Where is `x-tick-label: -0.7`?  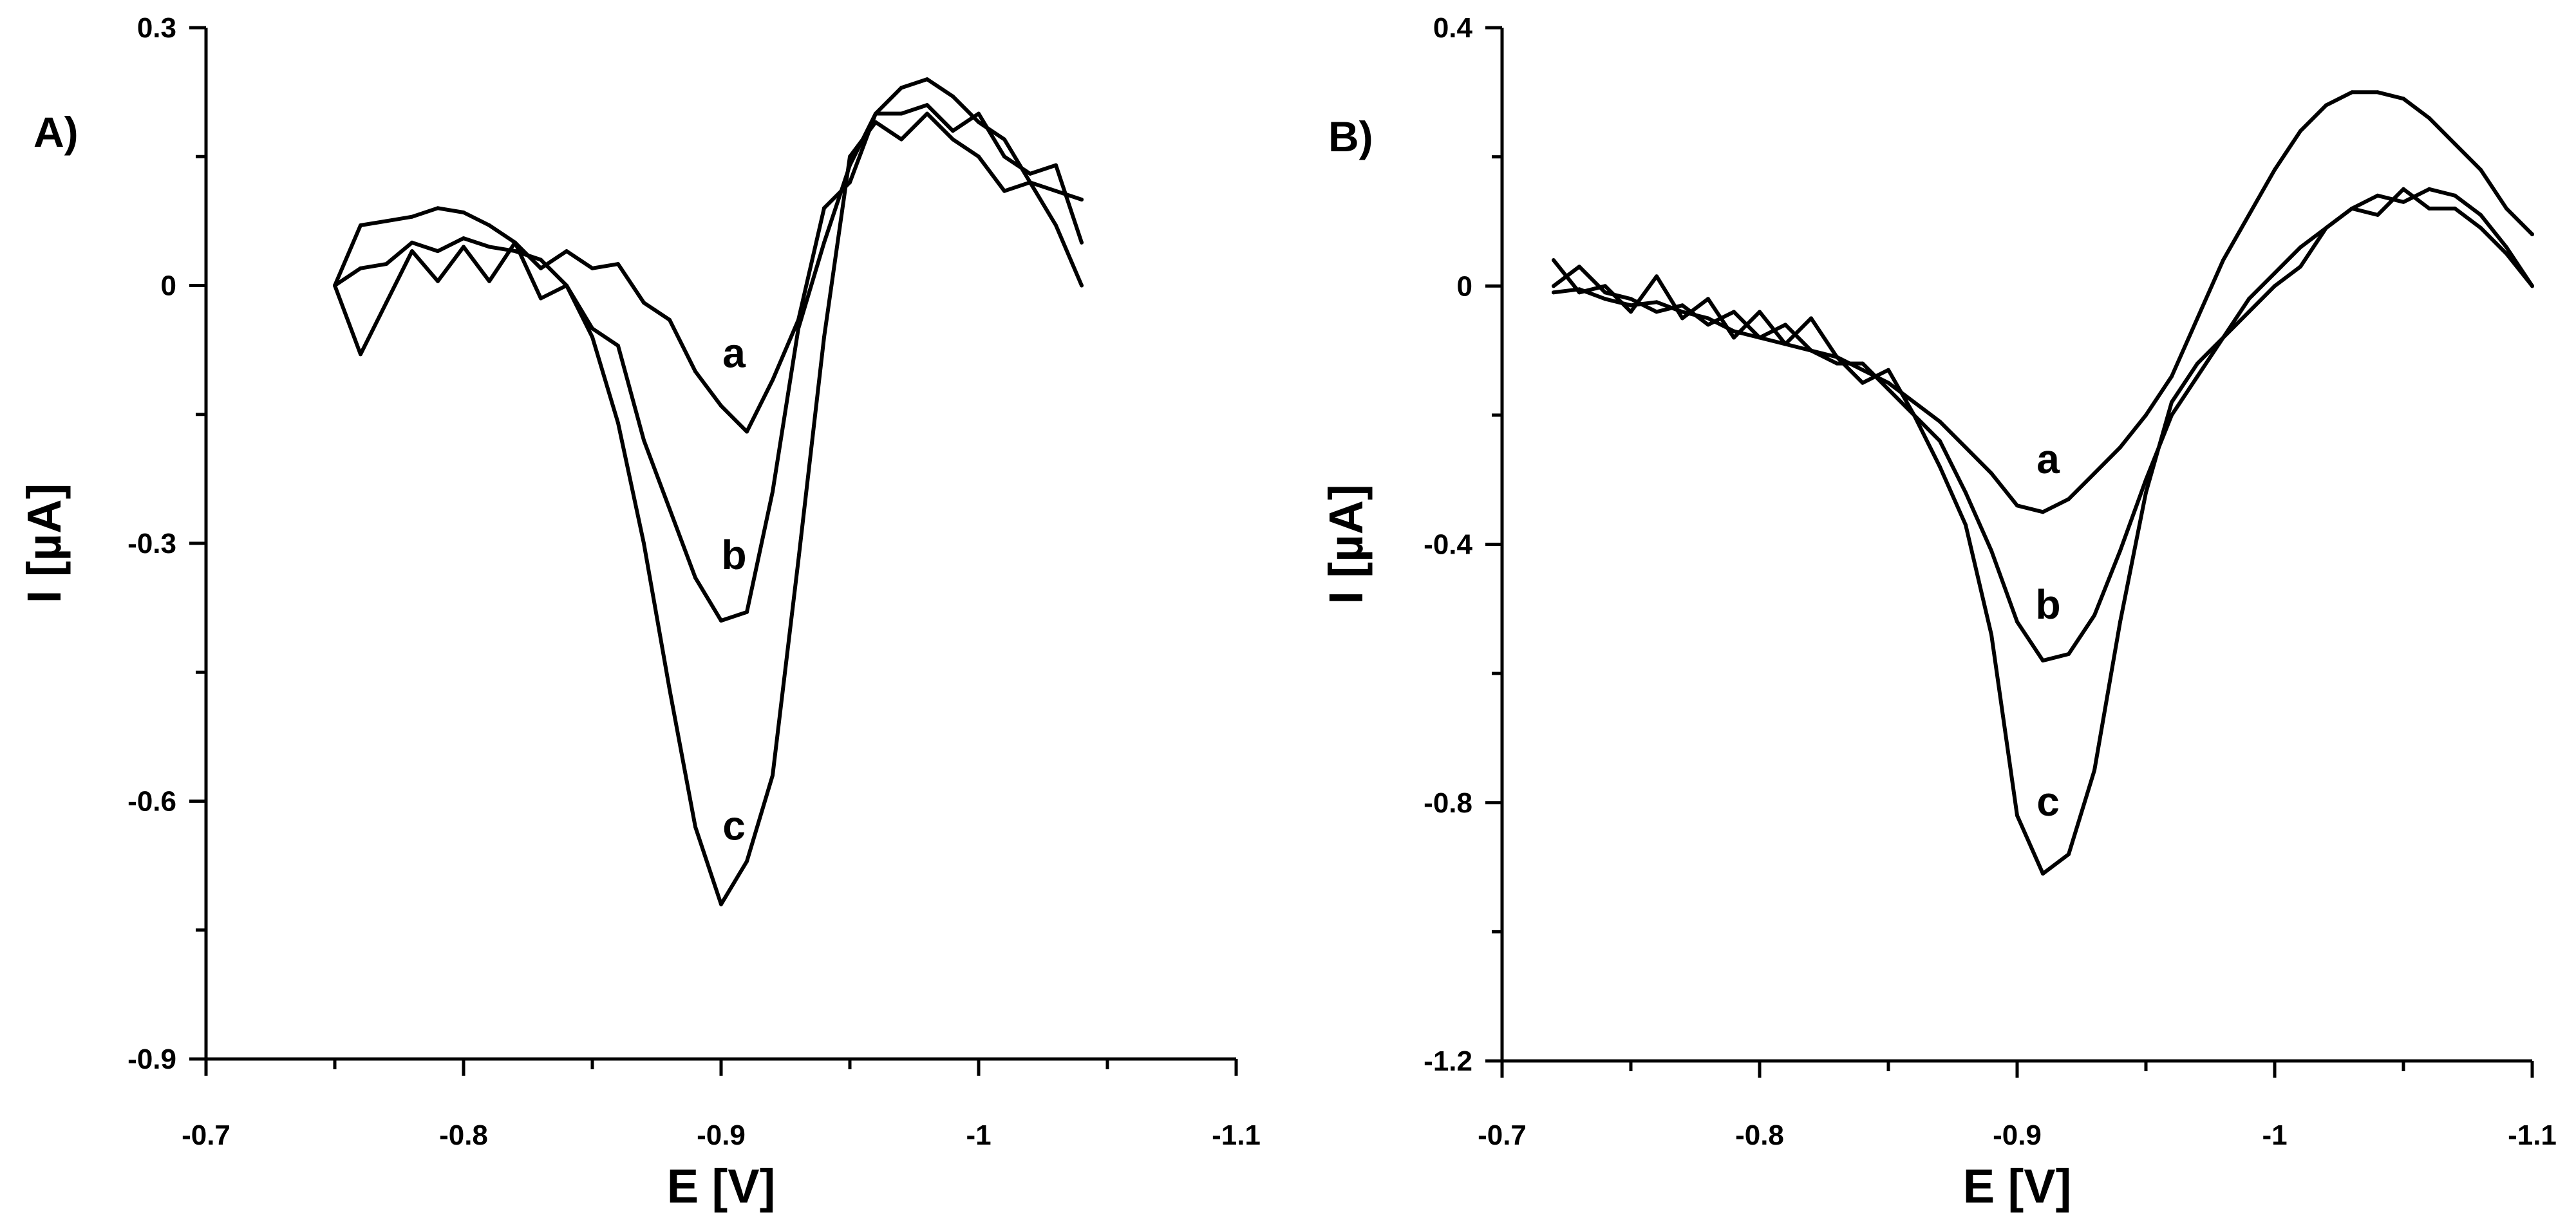
x-tick-label: -0.7 is located at coordinates (1502, 1135).